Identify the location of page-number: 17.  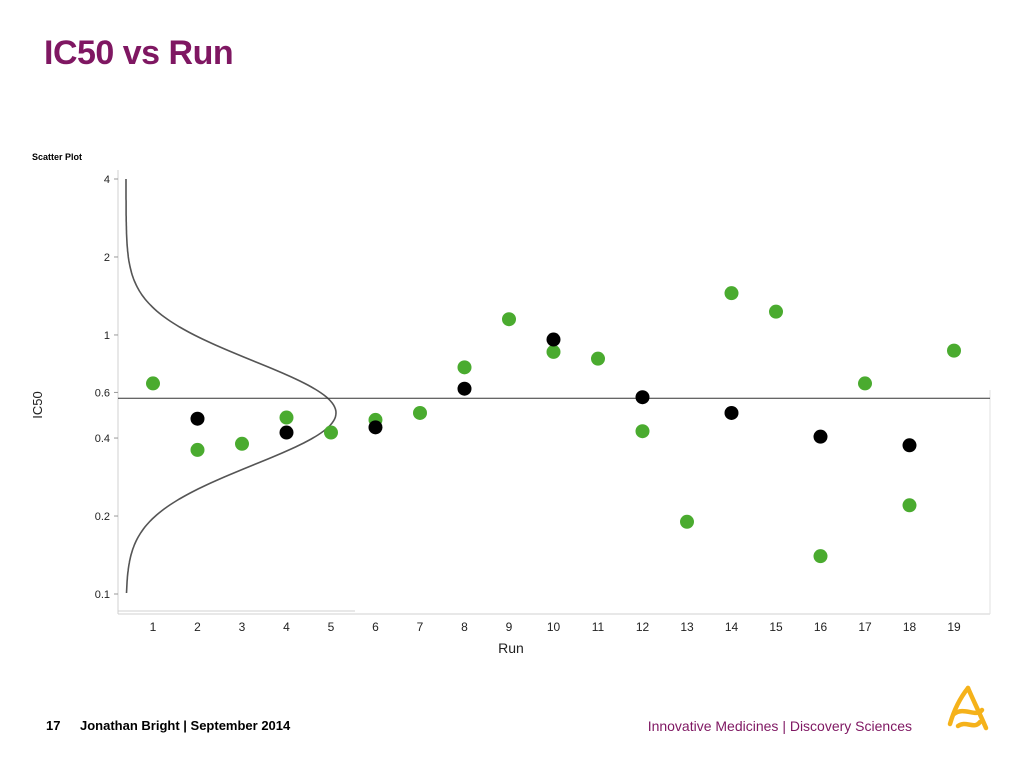
(53, 725).